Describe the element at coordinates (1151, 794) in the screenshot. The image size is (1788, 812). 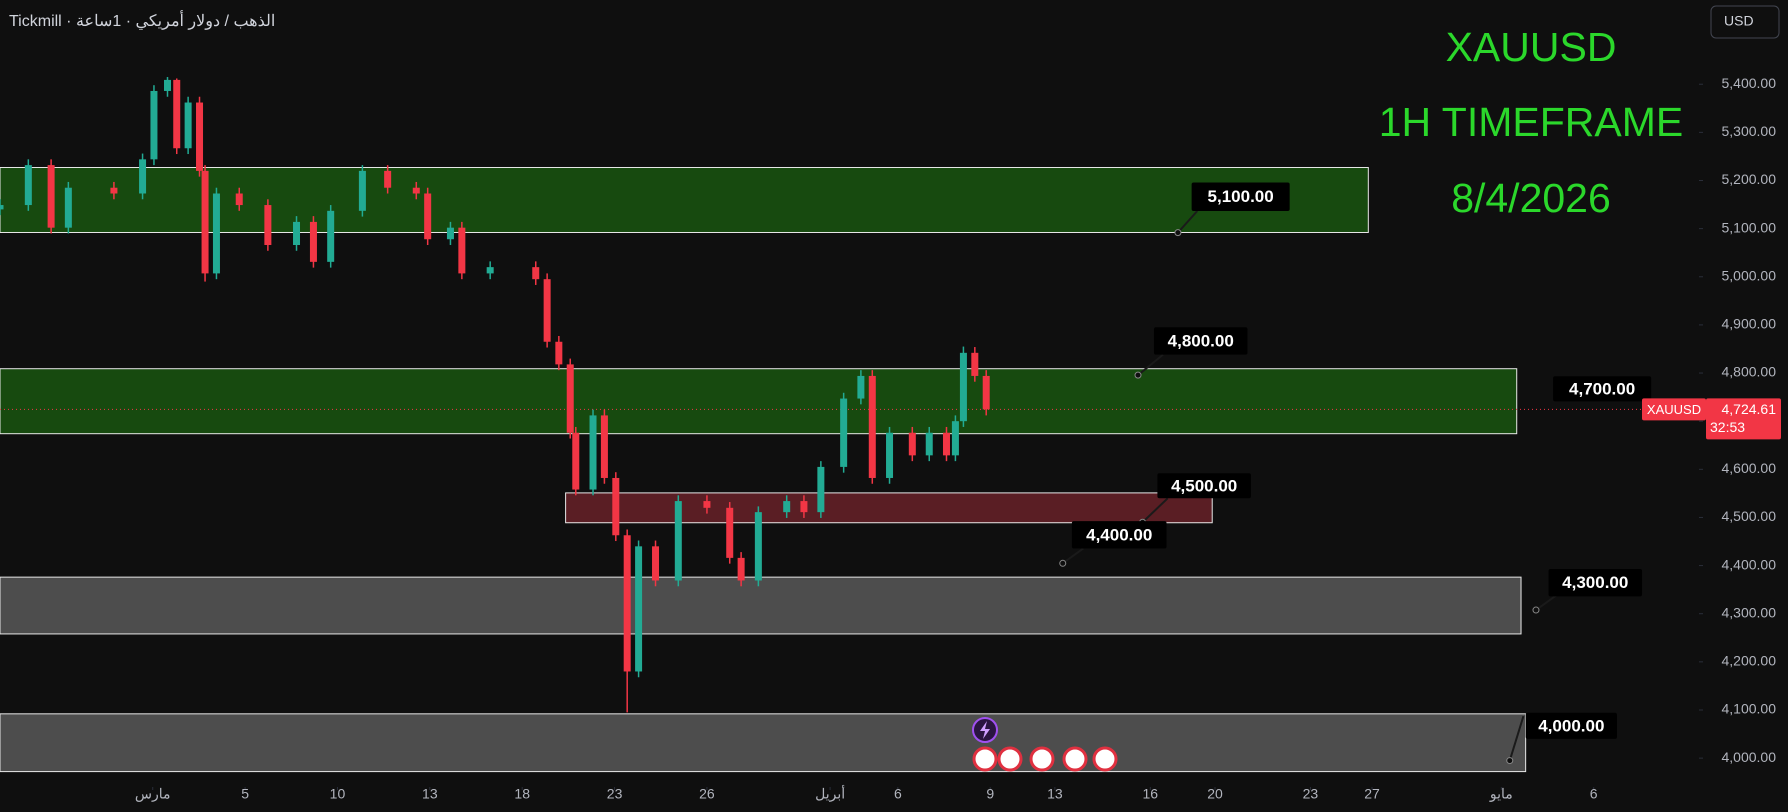
I see `x-tick-label: 16` at that location.